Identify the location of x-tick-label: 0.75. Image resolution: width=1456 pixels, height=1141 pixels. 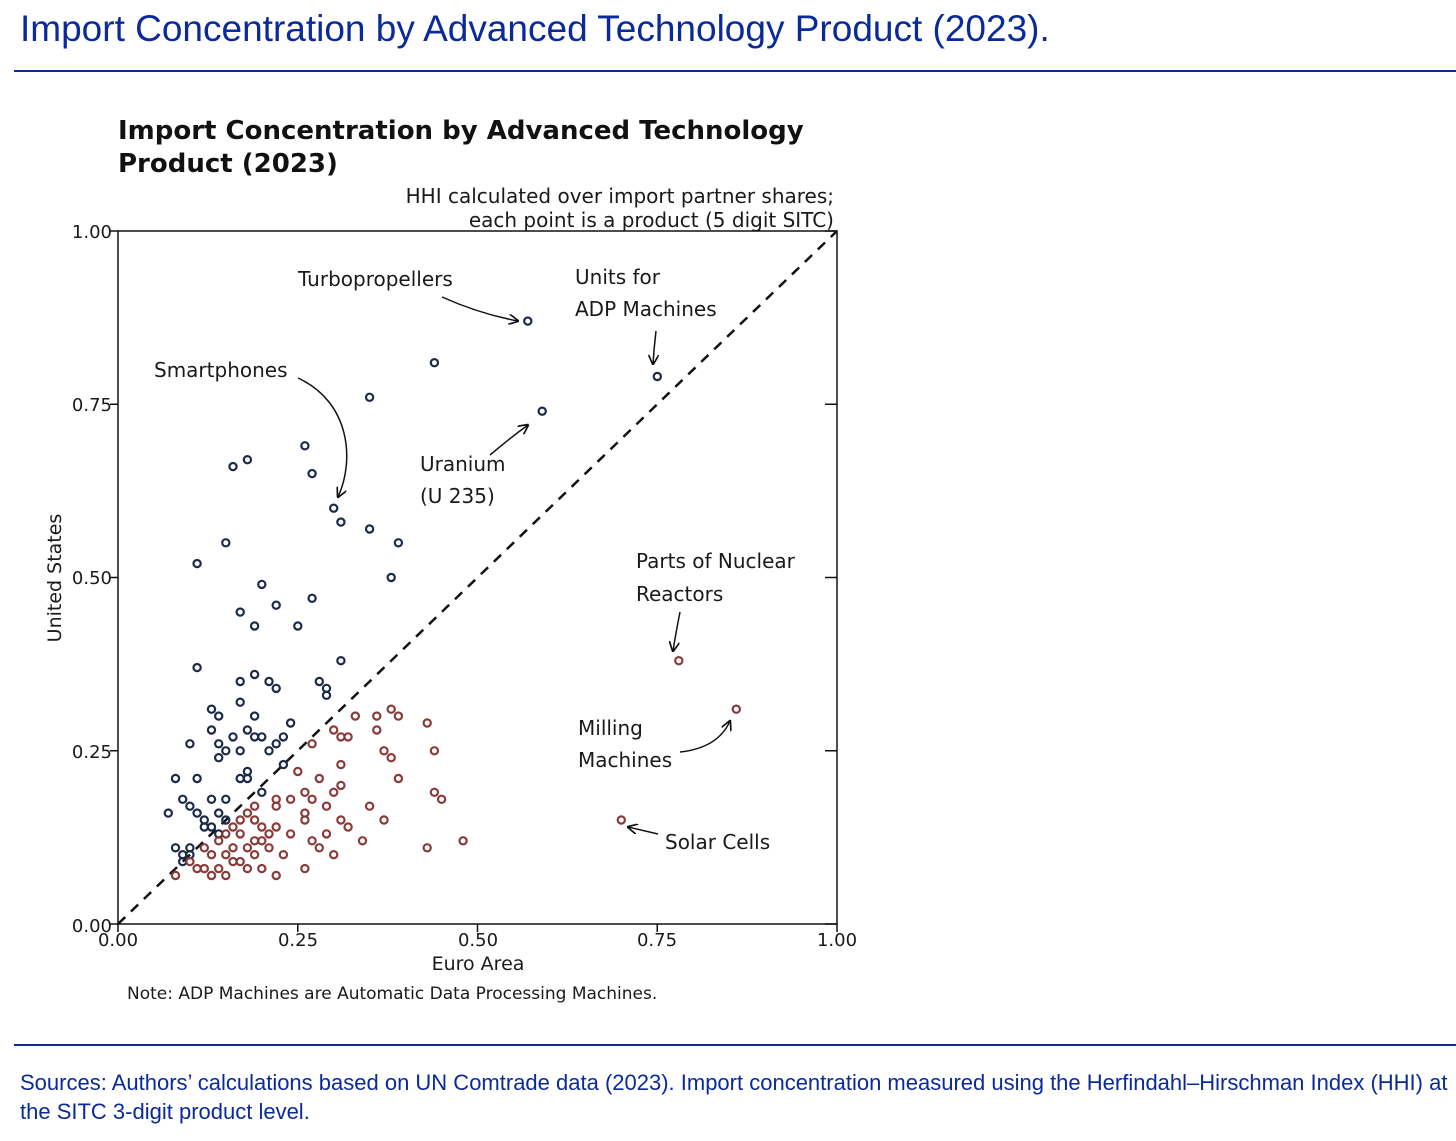
(657, 940).